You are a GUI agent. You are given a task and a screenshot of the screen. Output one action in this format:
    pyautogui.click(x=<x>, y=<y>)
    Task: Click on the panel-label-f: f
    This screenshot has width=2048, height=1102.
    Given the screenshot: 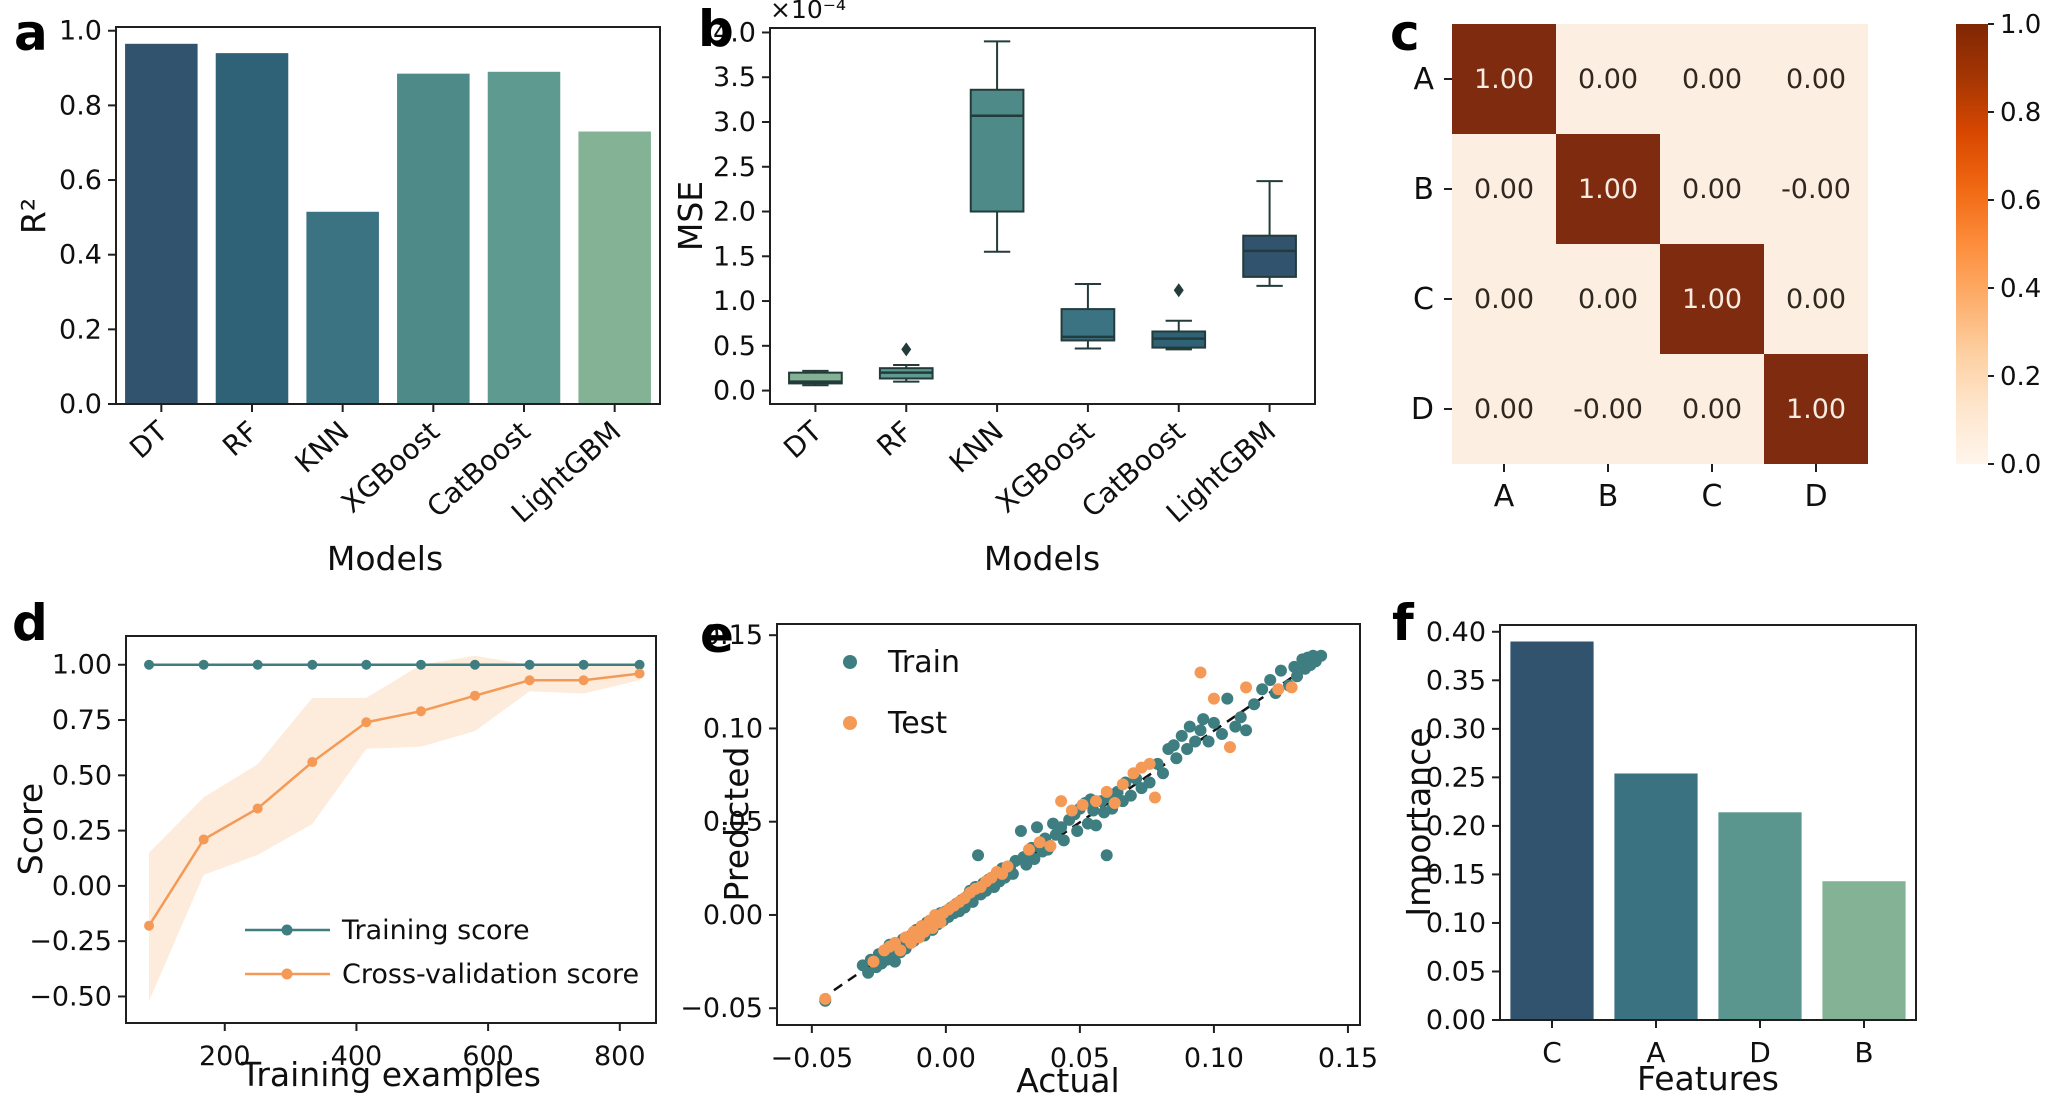 What is the action you would take?
    pyautogui.click(x=1403, y=623)
    